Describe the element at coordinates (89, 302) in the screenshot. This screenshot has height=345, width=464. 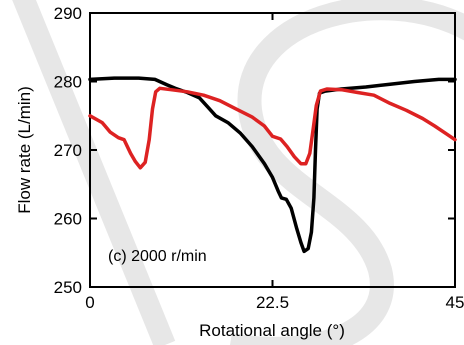
I see `x-tick-label: 0` at that location.